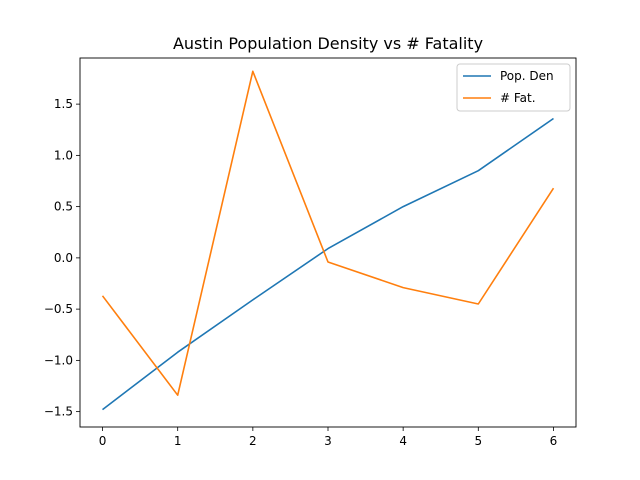  Describe the element at coordinates (527, 76) in the screenshot. I see `legend-label: Pop. Den` at that location.